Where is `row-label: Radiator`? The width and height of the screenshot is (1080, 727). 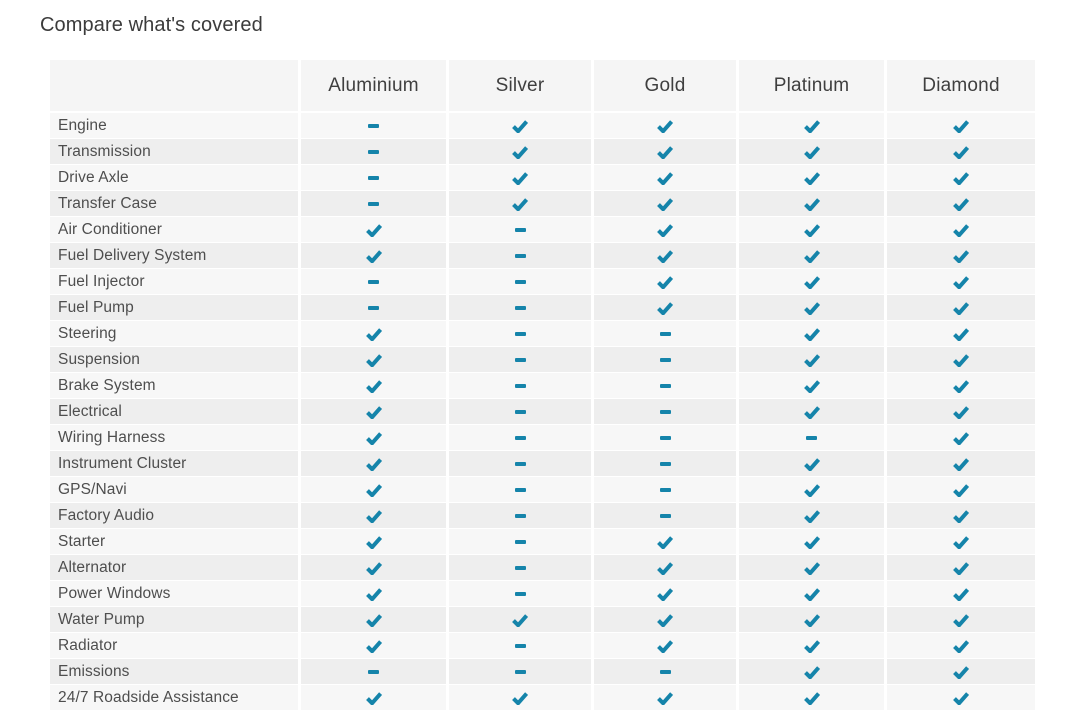 row-label: Radiator is located at coordinates (174, 645).